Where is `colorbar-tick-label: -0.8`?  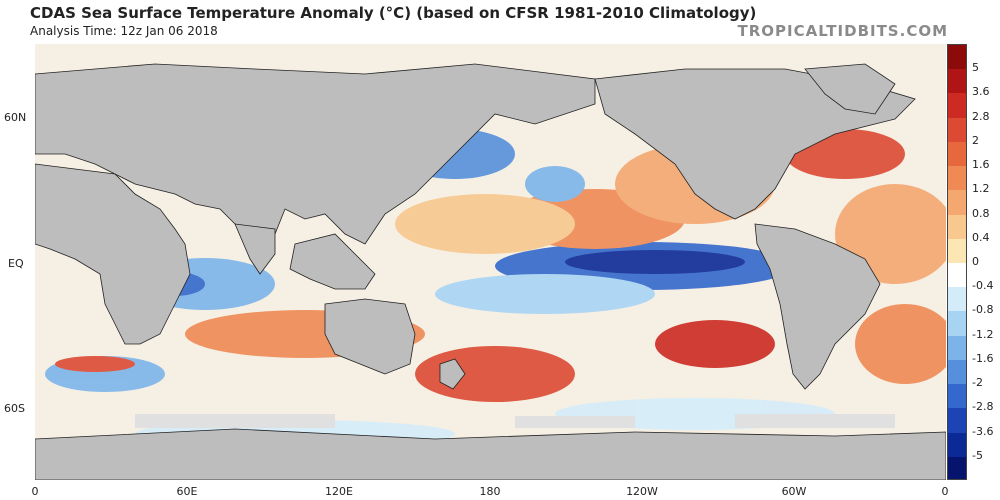 colorbar-tick-label: -0.8 is located at coordinates (983, 310).